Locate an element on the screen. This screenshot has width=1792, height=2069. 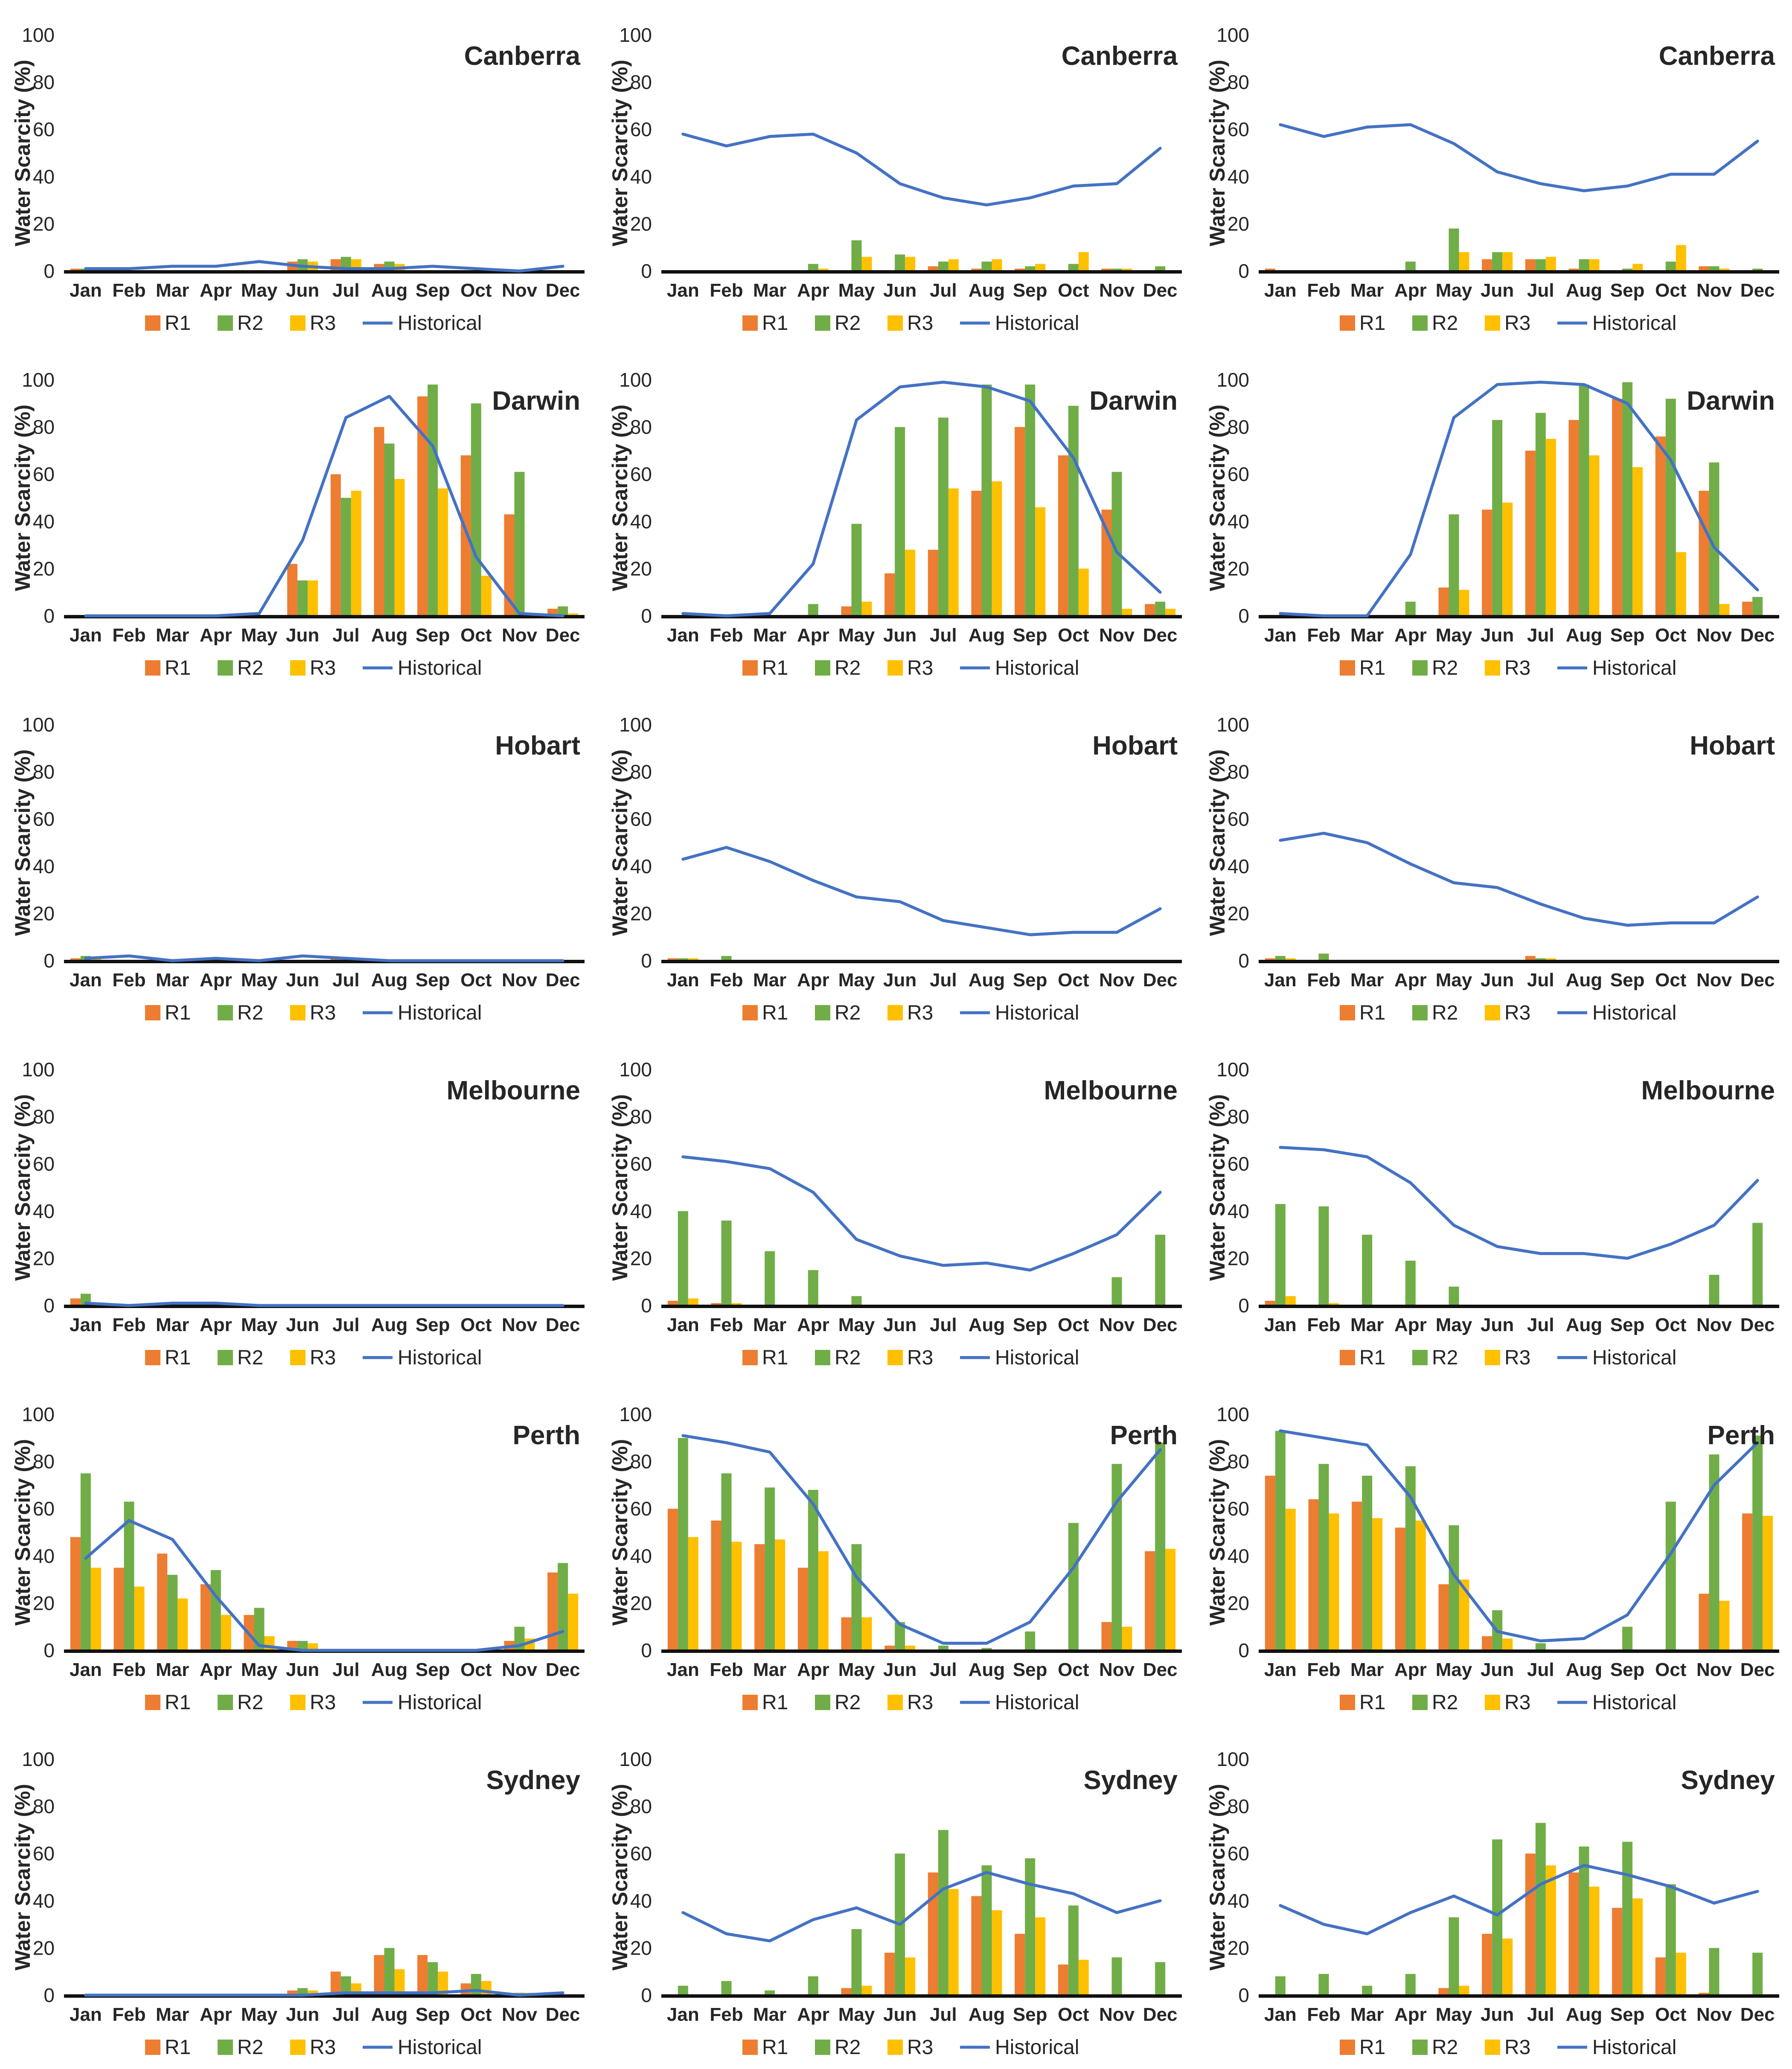
y-tick-label: 60 is located at coordinates (641, 1164).